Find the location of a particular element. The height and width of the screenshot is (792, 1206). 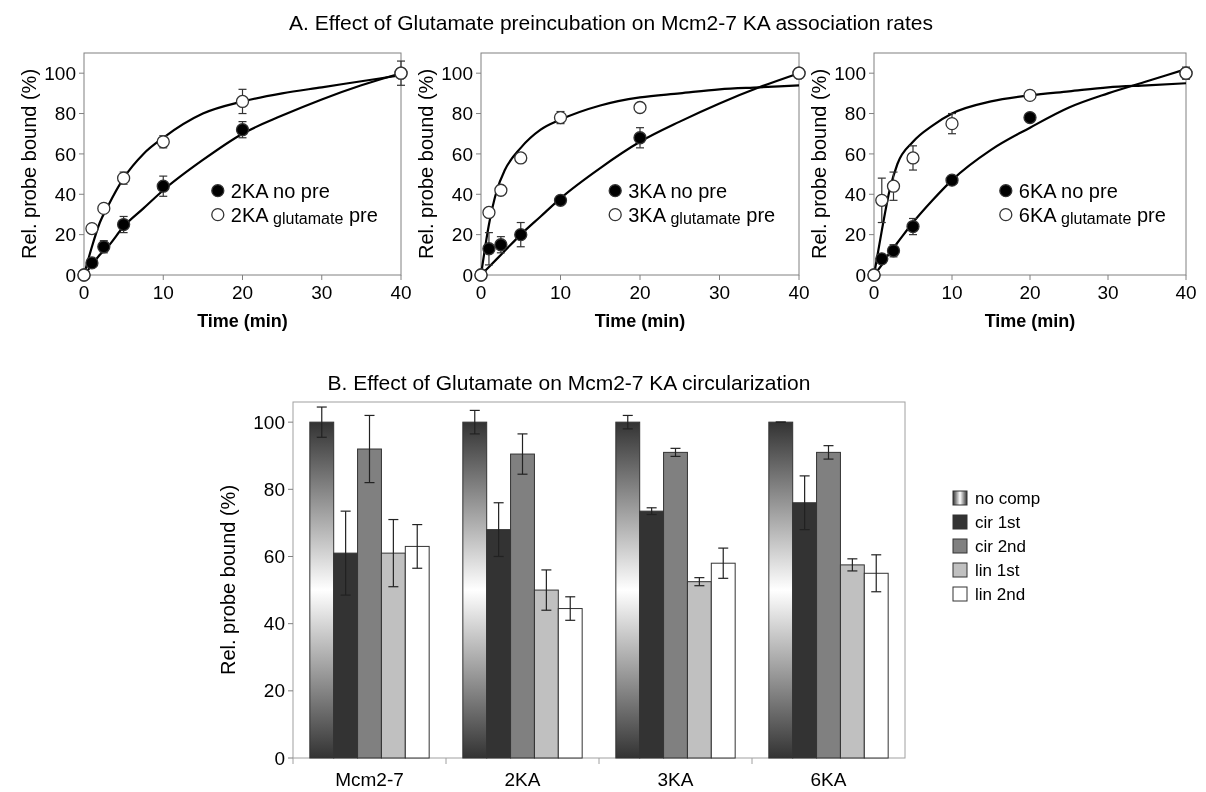

legend-label: 6KA no pre is located at coordinates (1068, 190).